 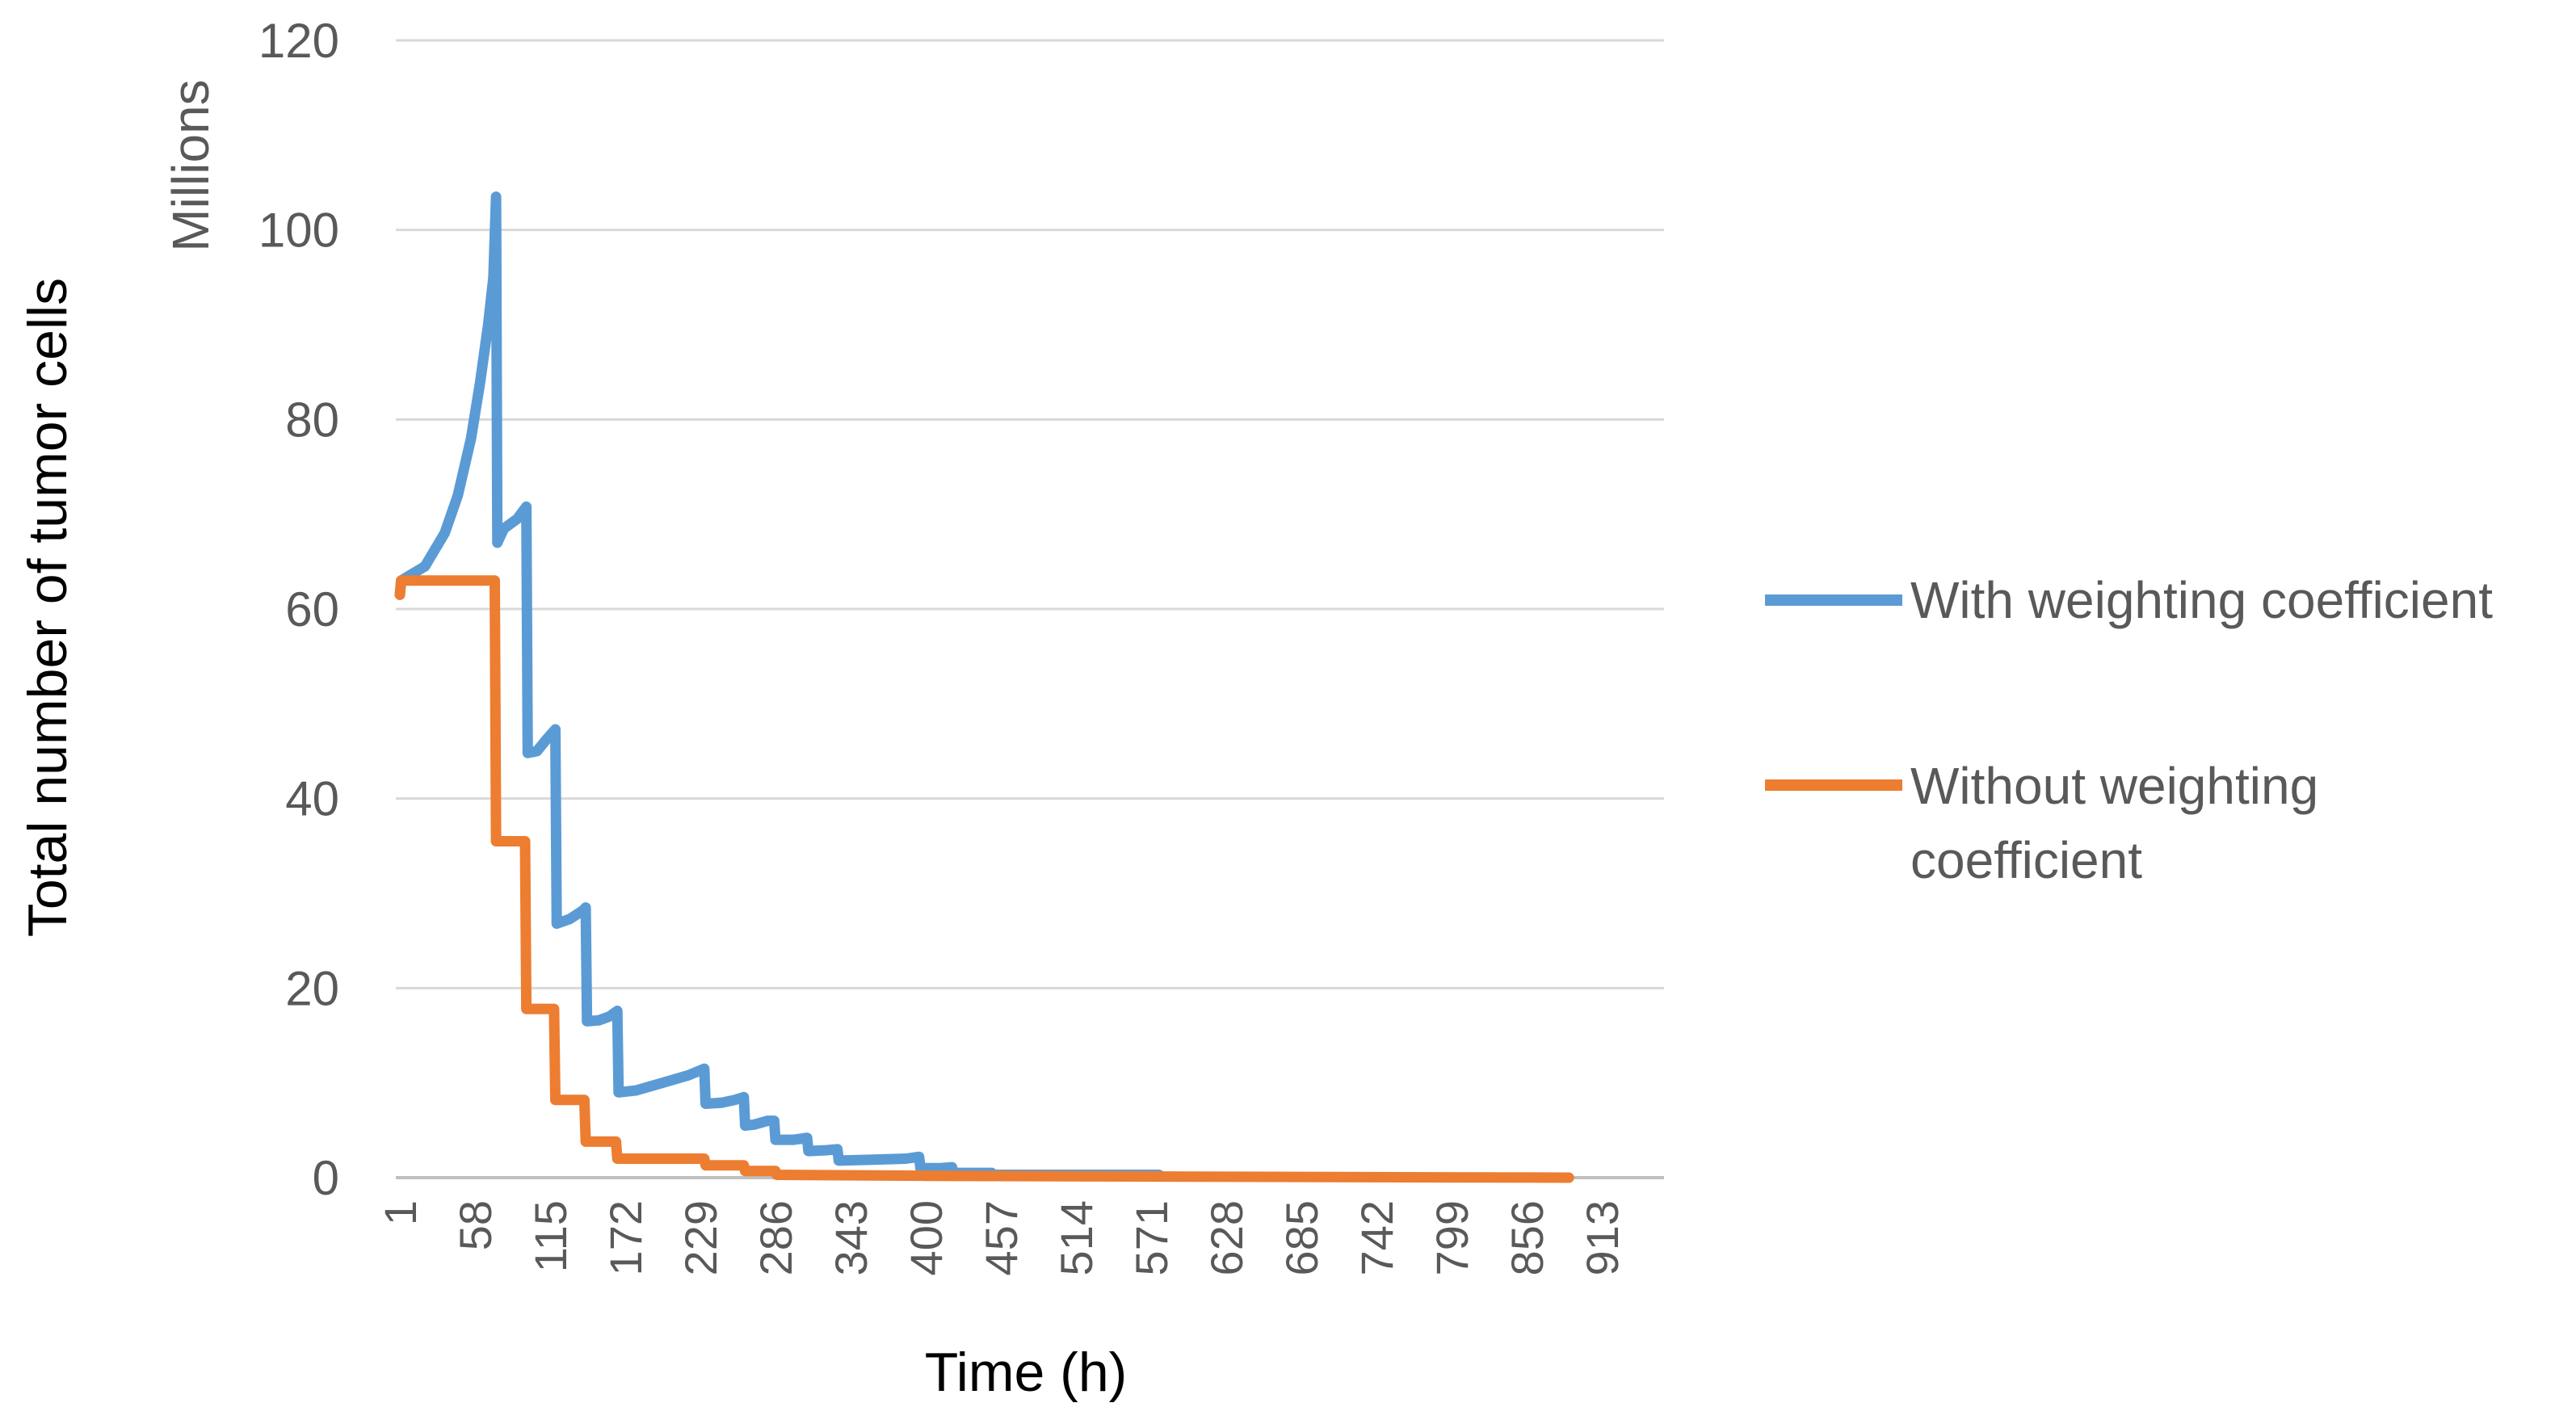 What do you see at coordinates (2122, 823) in the screenshot?
I see `legend-label-without-weighting: Without weighting coefficient` at bounding box center [2122, 823].